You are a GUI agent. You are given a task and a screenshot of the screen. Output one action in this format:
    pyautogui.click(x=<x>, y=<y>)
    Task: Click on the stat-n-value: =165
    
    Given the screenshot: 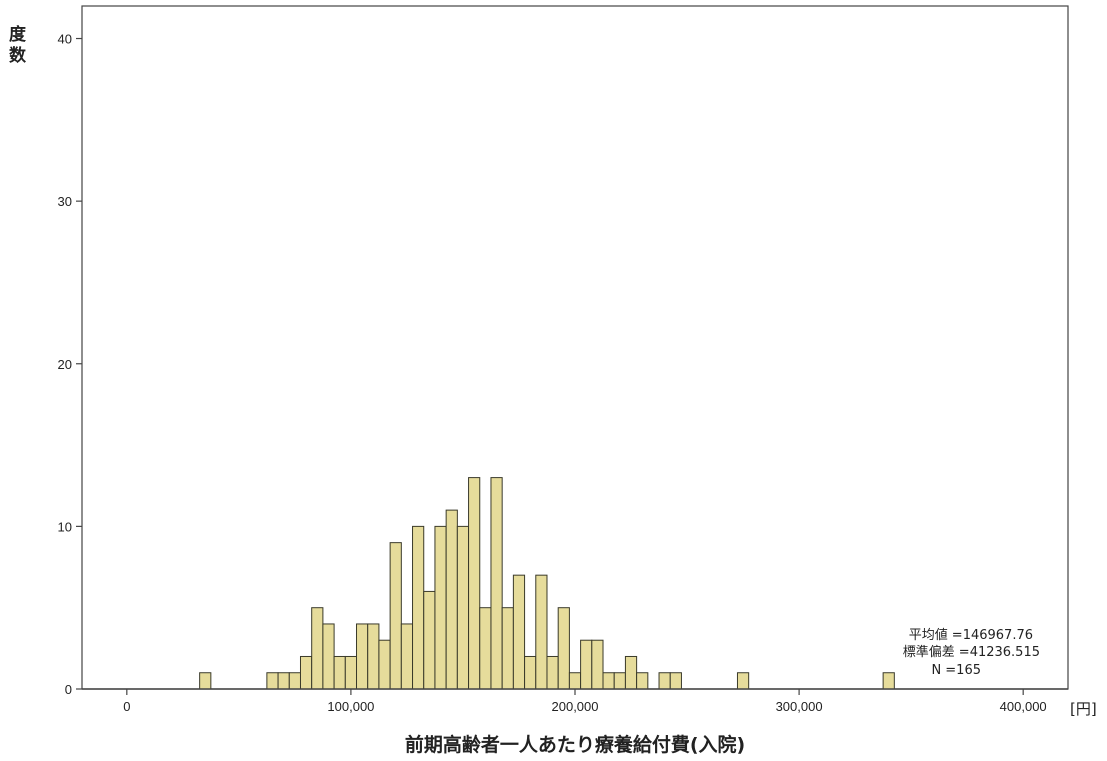 What is the action you would take?
    pyautogui.click(x=963, y=670)
    